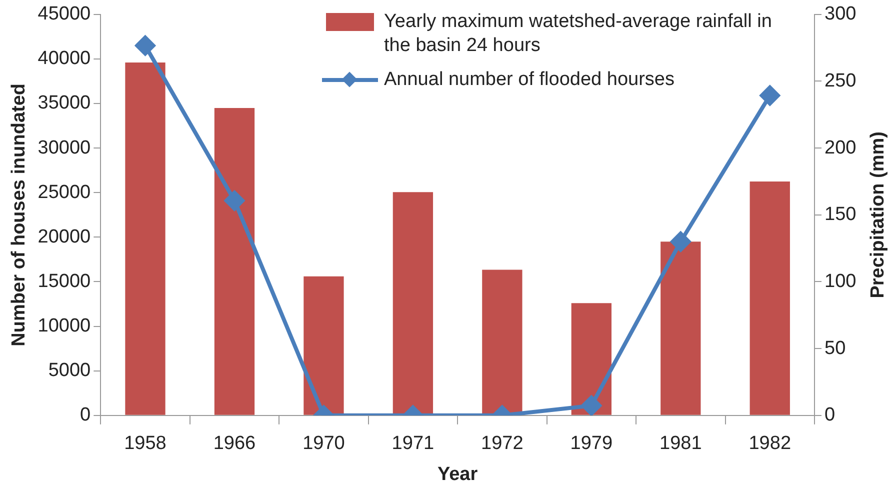 The height and width of the screenshot is (490, 894). I want to click on x-tick-label: 1981, so click(681, 443).